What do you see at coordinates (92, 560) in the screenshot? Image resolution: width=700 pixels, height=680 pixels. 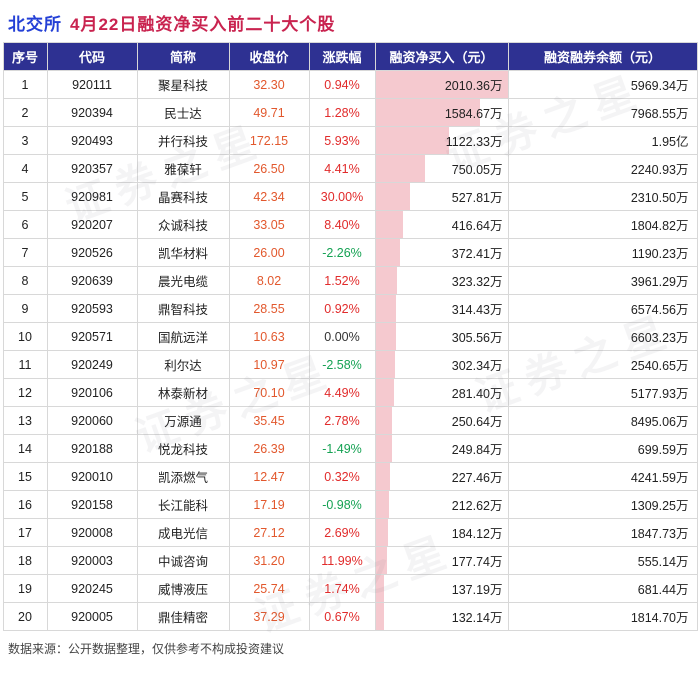 I see `cell-code: 920003` at bounding box center [92, 560].